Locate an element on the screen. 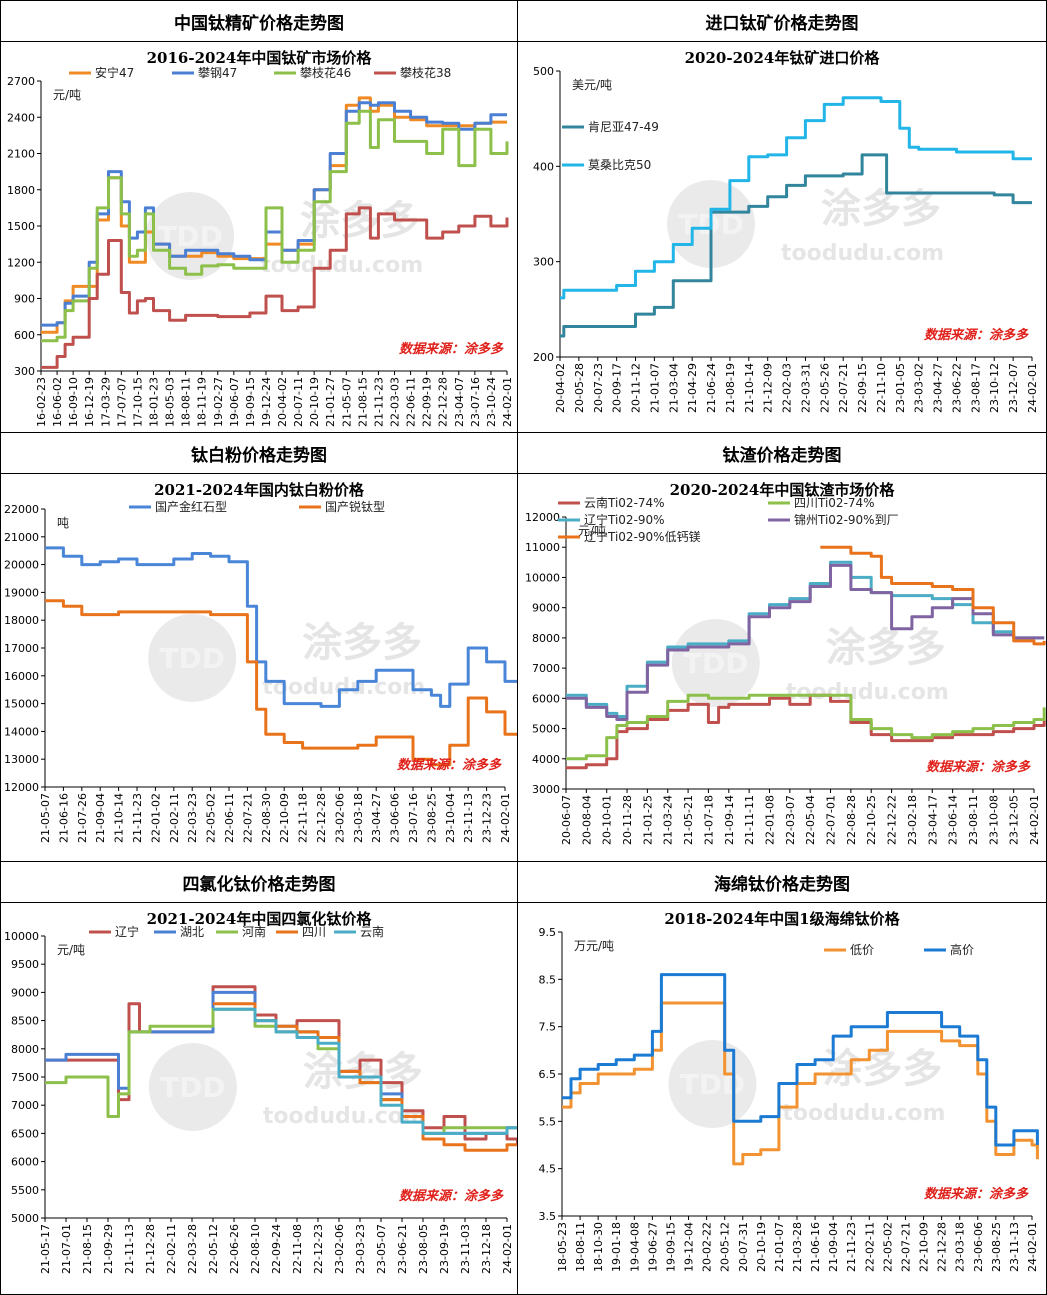 The image size is (1047, 1295). x-tick-label: 20-06-07 is located at coordinates (566, 820).